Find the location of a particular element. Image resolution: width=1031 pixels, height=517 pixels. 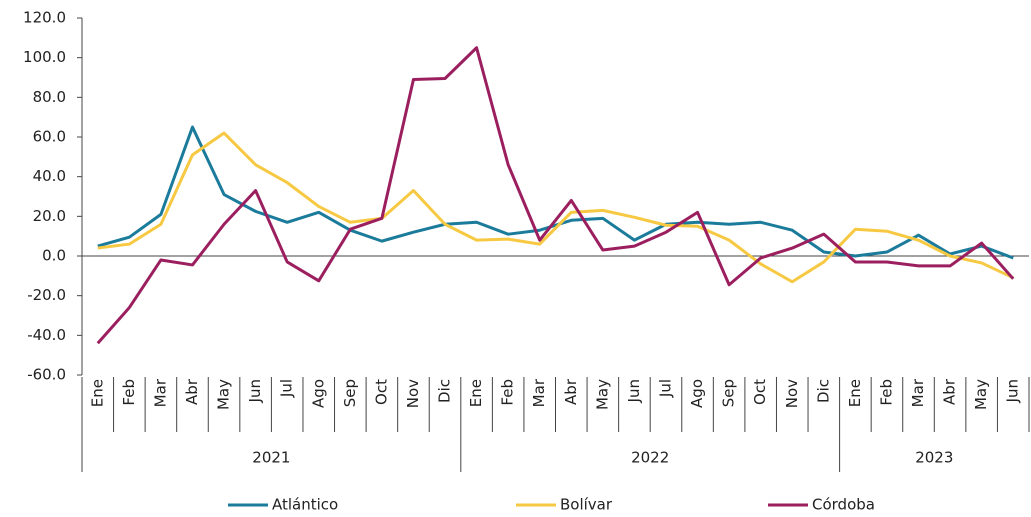

y-tick-label: 80.0 is located at coordinates (49, 97).